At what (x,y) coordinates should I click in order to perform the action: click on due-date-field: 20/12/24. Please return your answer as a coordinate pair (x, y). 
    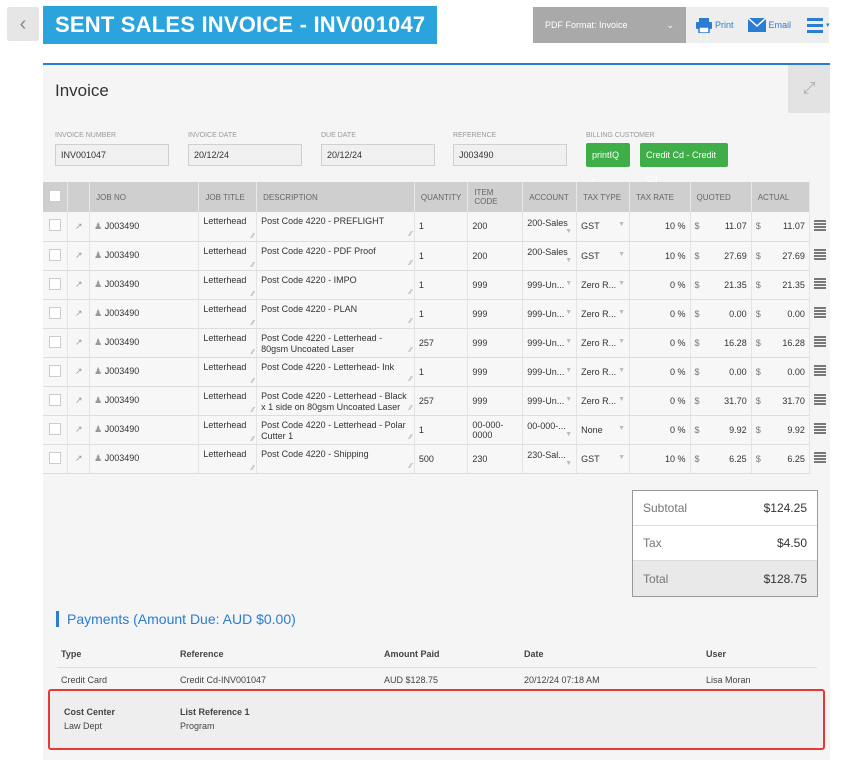
    Looking at the image, I should click on (378, 155).